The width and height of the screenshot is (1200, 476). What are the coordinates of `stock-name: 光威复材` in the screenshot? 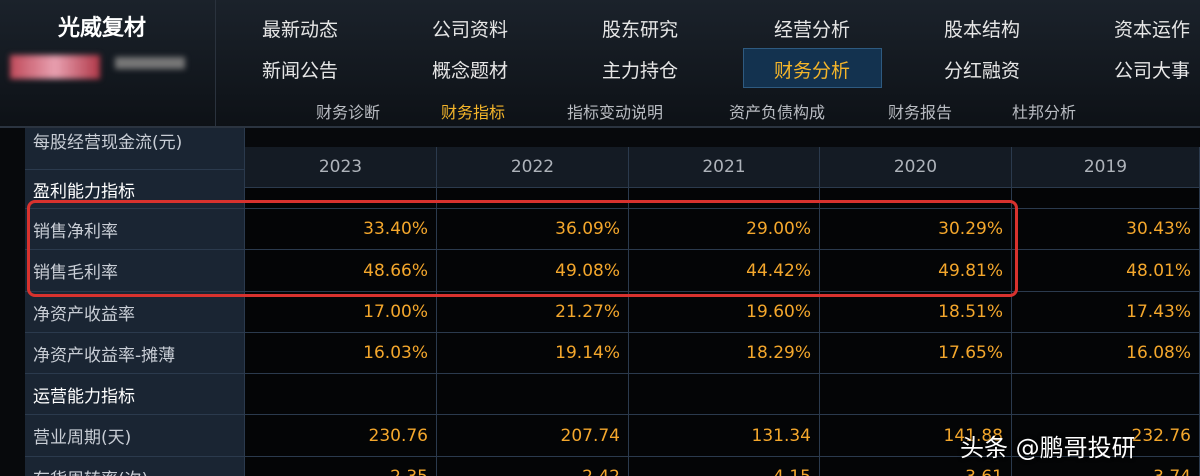 It's located at (102, 28).